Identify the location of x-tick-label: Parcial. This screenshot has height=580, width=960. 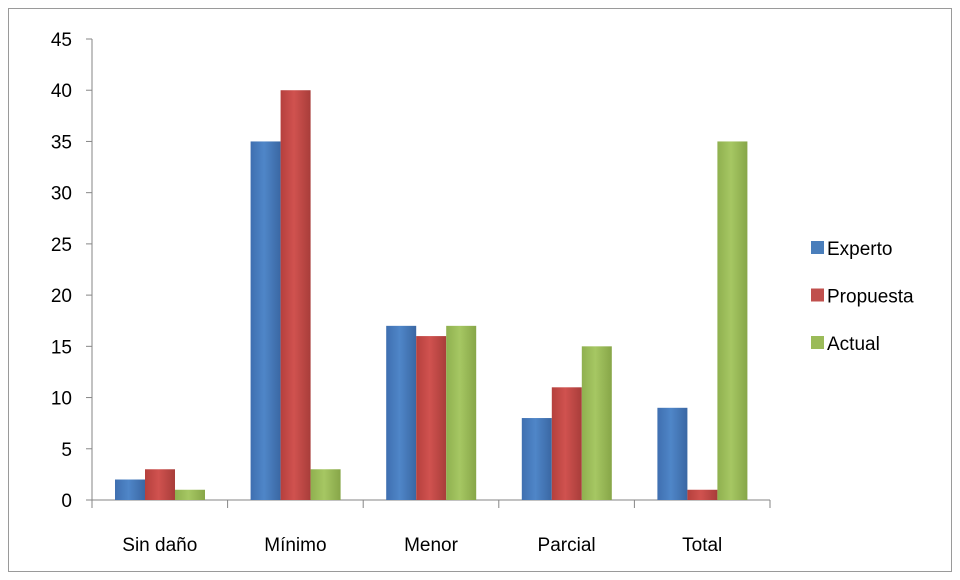
(567, 545).